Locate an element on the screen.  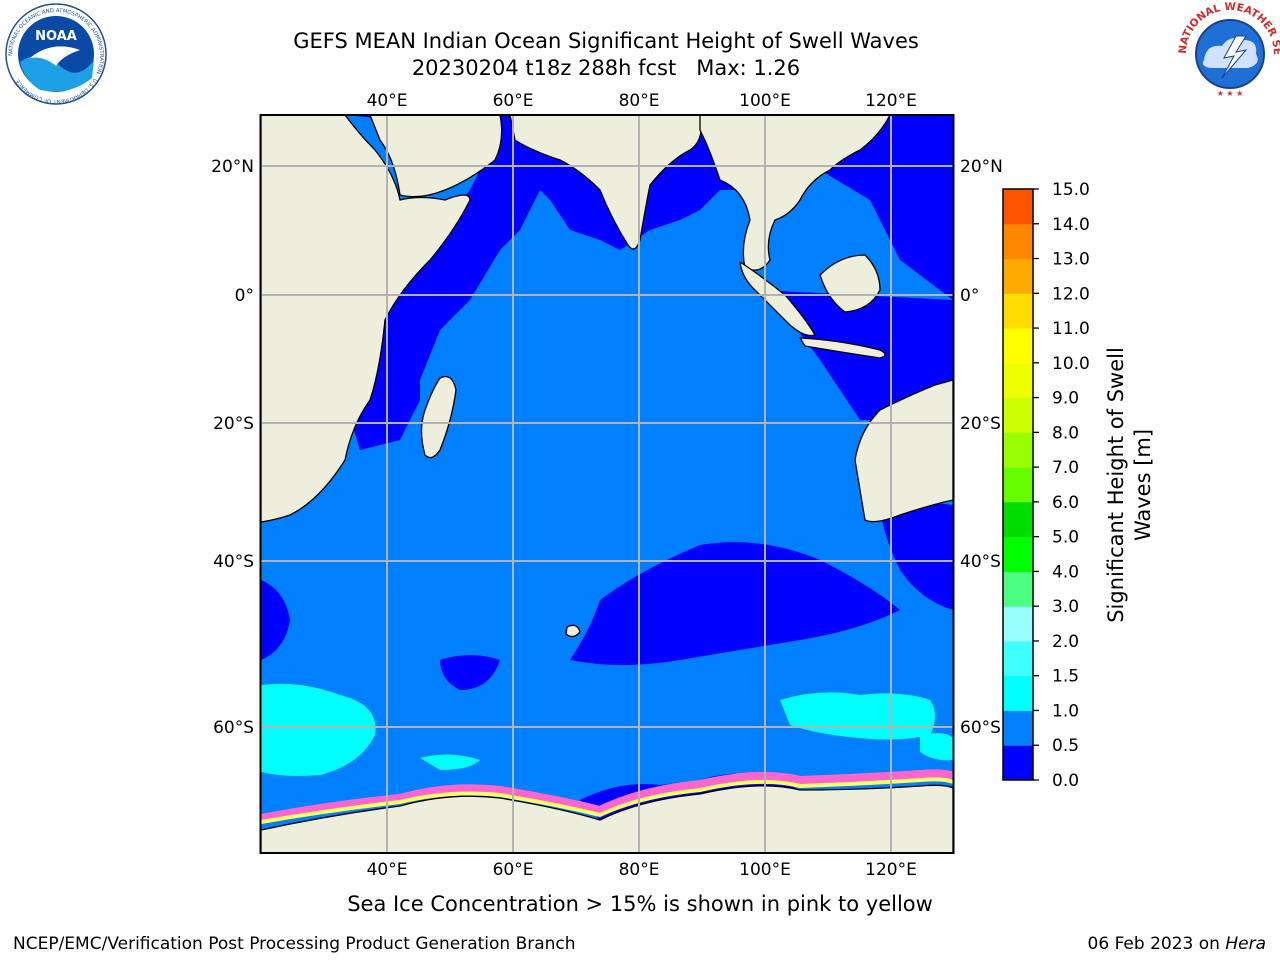
colorbar-tick-label: 7.0 is located at coordinates (1065, 468).